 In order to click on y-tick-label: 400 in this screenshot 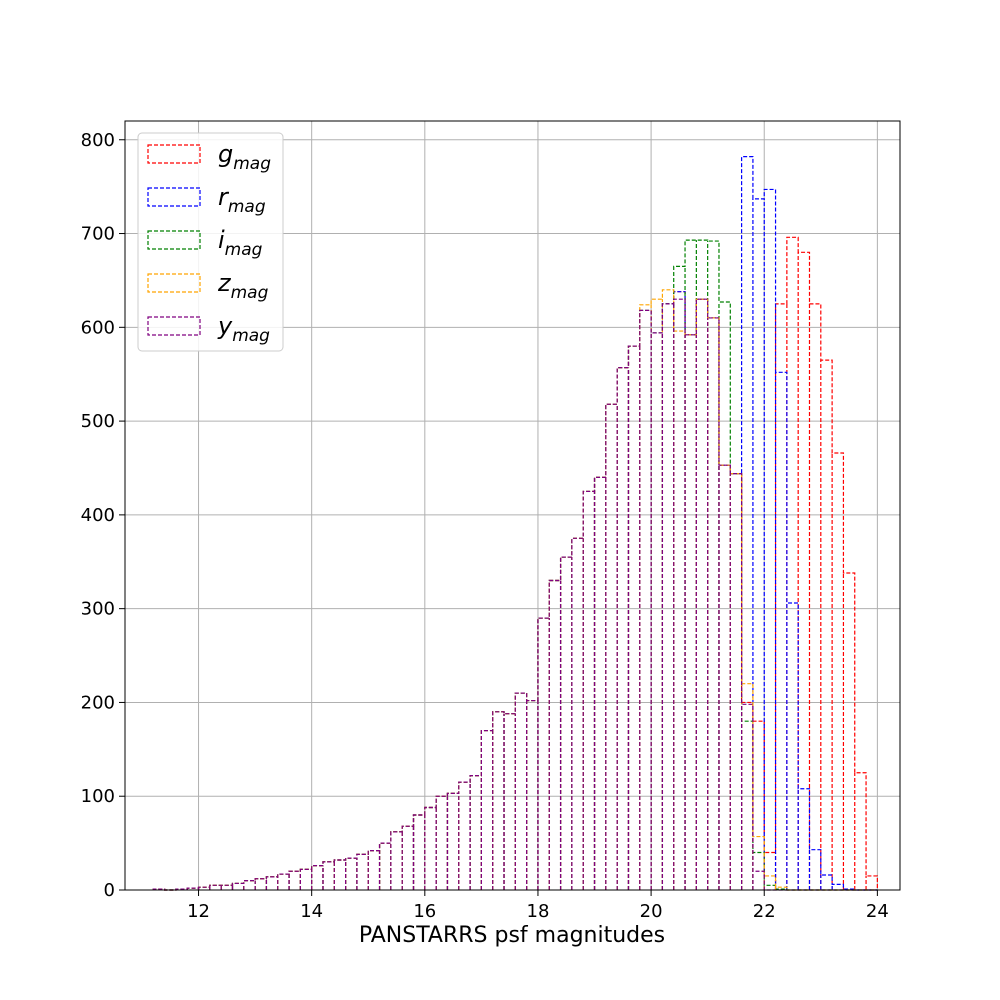, I will do `click(98, 515)`.